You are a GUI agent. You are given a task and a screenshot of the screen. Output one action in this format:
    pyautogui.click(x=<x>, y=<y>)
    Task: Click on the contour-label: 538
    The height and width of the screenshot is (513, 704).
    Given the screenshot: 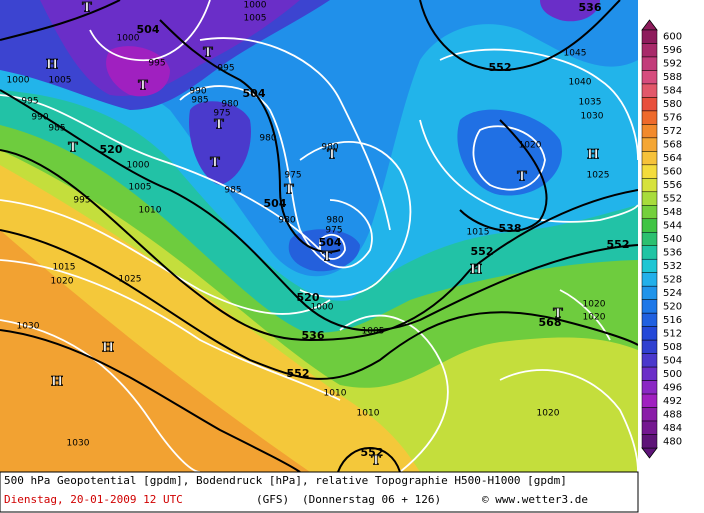 What is the action you would take?
    pyautogui.click(x=510, y=228)
    